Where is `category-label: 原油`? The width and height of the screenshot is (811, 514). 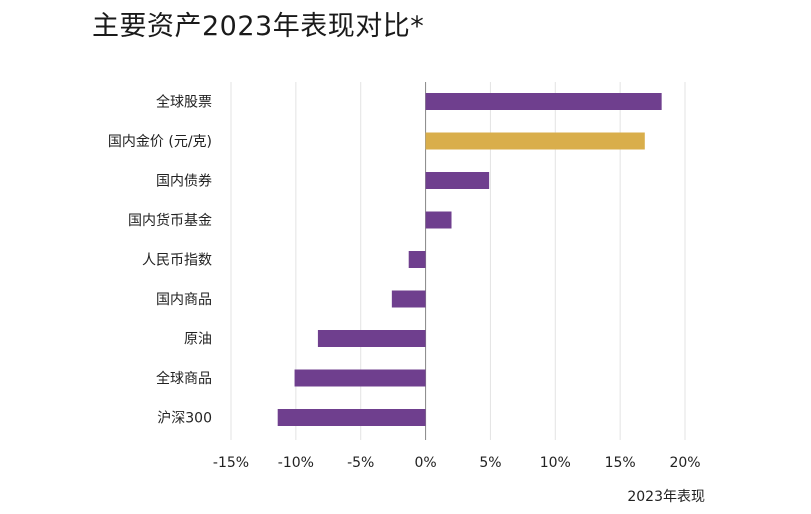 category-label: 原油 is located at coordinates (198, 340).